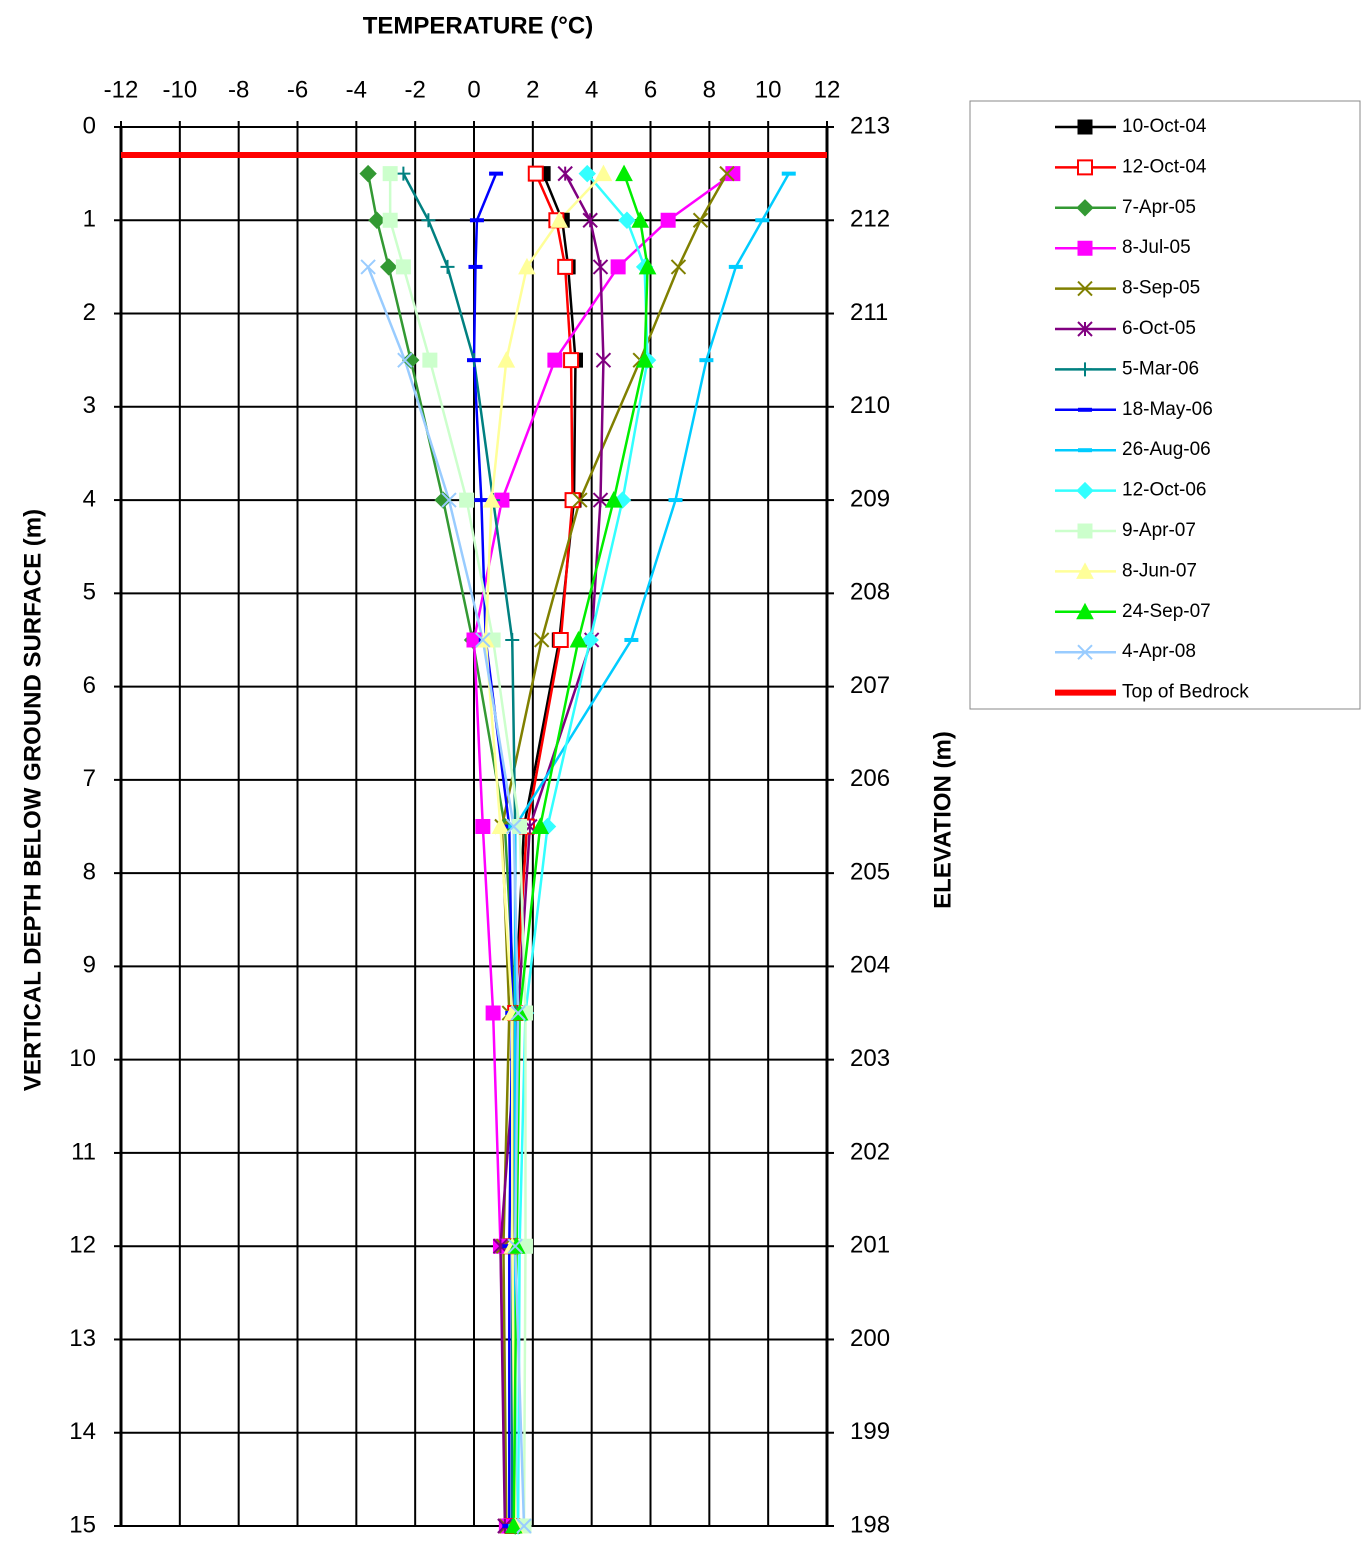 The height and width of the screenshot is (1548, 1364). What do you see at coordinates (121, 89) in the screenshot?
I see `x-tick-label: -12` at bounding box center [121, 89].